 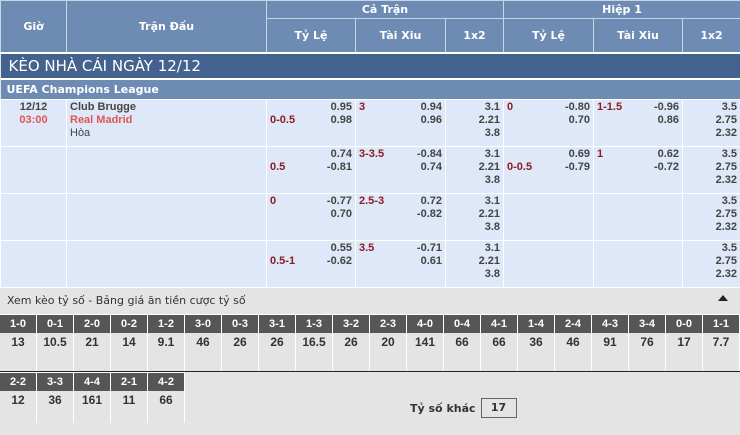 What do you see at coordinates (277, 342) in the screenshot?
I see `score-cell: 3-1 26` at bounding box center [277, 342].